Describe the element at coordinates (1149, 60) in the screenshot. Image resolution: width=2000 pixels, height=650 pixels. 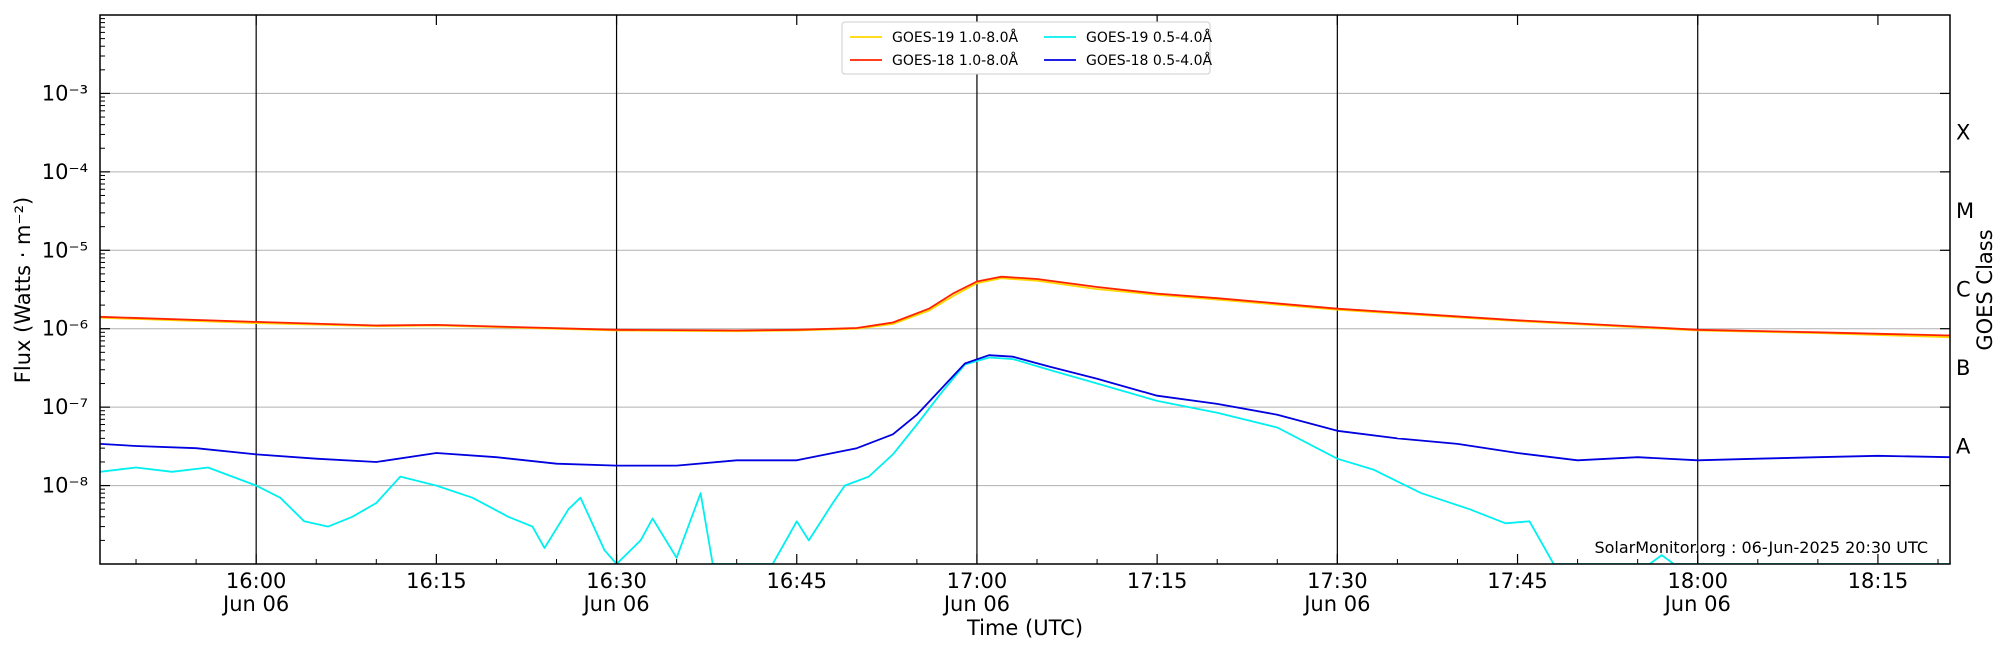
I see `legend-entry: GOES-18 0.5-4.0Å` at that location.